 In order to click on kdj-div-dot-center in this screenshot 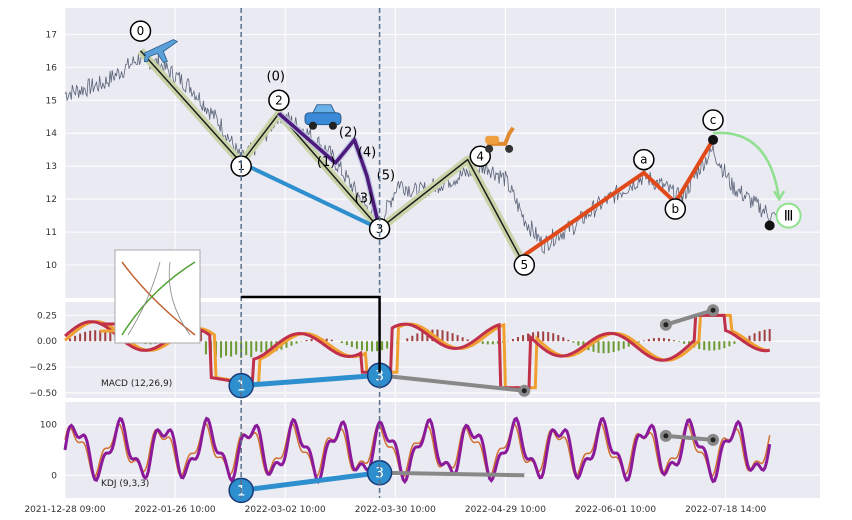, I will do `click(666, 436)`.